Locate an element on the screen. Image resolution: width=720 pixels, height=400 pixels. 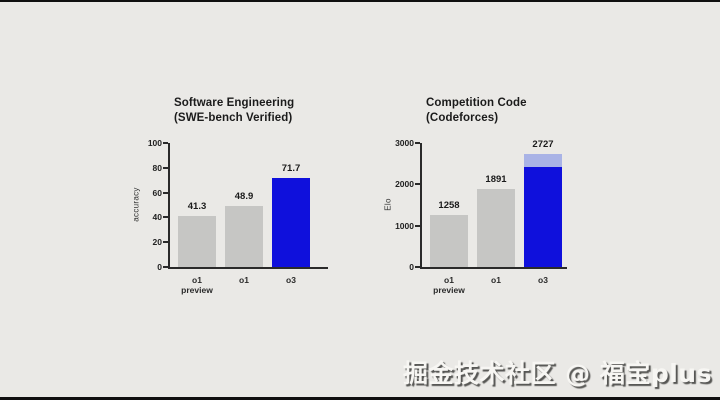
bar-o1-preview: 41.3 is located at coordinates (197, 234).